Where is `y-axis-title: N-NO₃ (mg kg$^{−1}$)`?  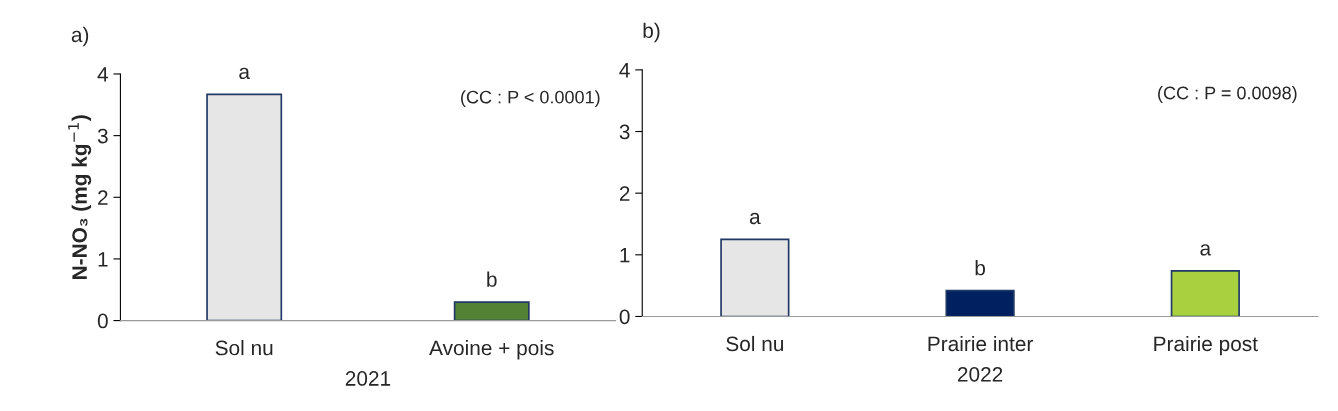 y-axis-title: N-NO₃ (mg kg$^{−1}$) is located at coordinates (80, 197).